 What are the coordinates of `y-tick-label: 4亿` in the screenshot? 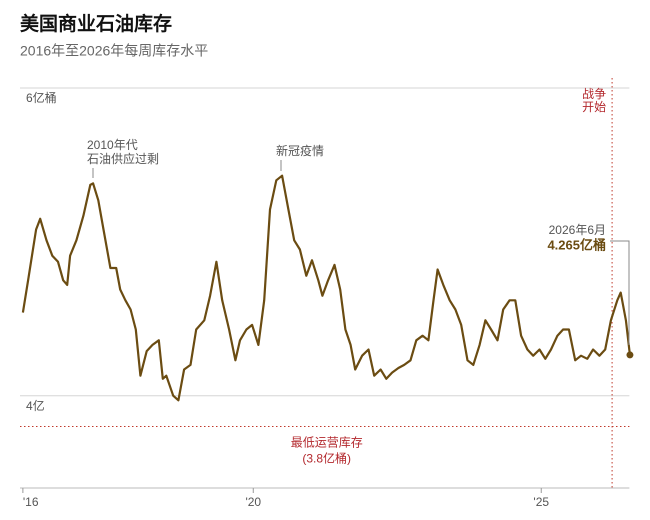 It's located at (35, 405).